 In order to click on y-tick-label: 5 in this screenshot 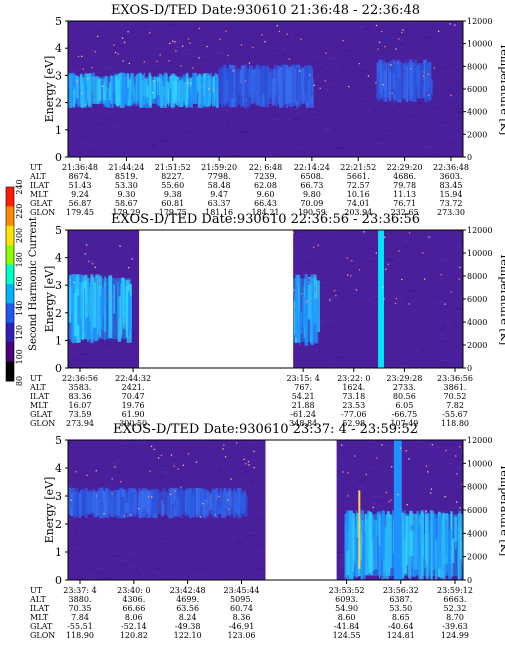, I will do `click(58, 230)`.